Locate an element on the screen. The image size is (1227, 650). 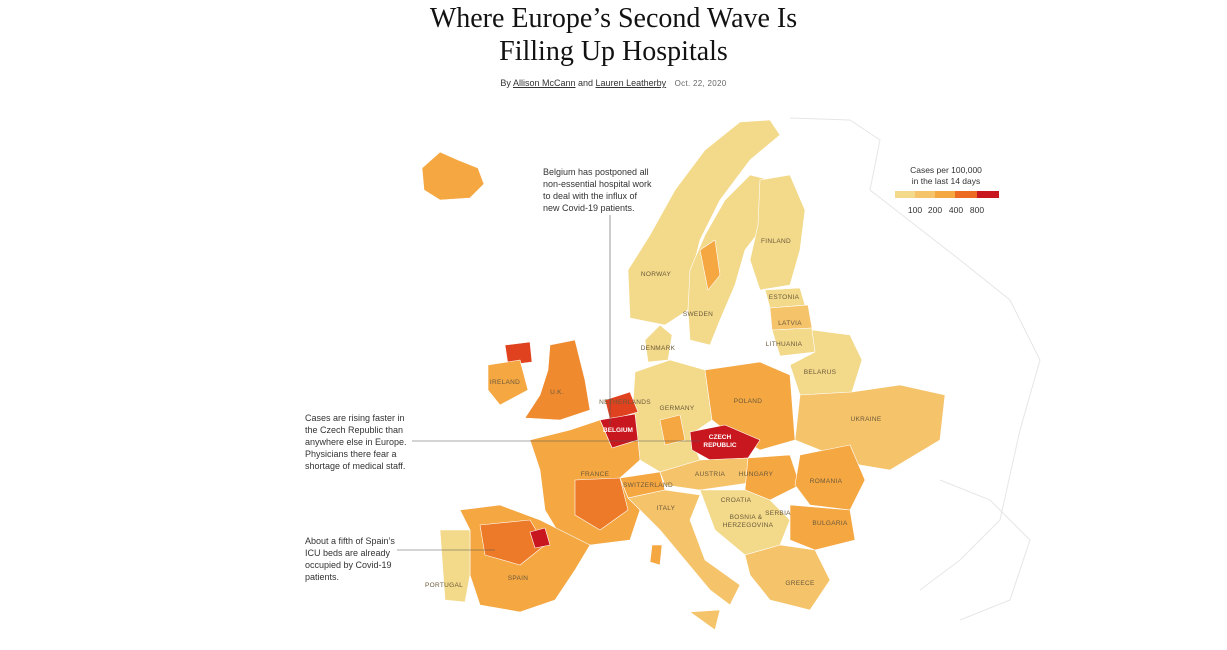
country-label: GREECE is located at coordinates (800, 583).